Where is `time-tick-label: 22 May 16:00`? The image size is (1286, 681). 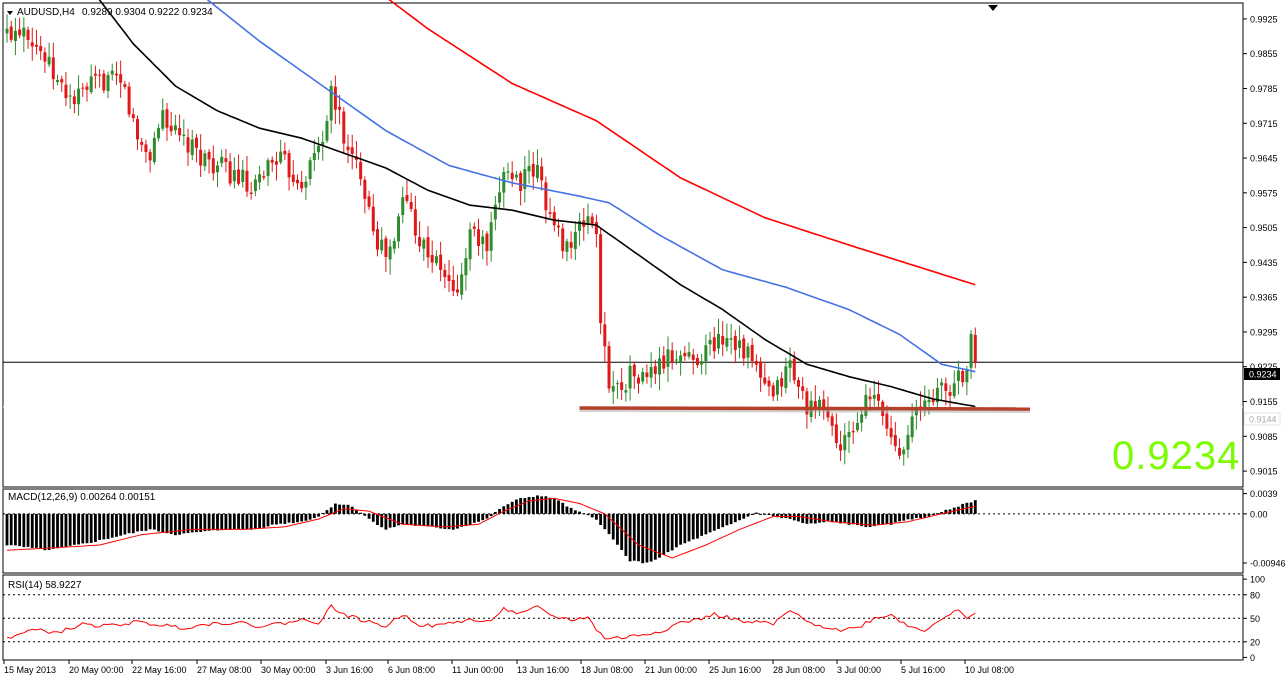
time-tick-label: 22 May 16:00 is located at coordinates (159, 670).